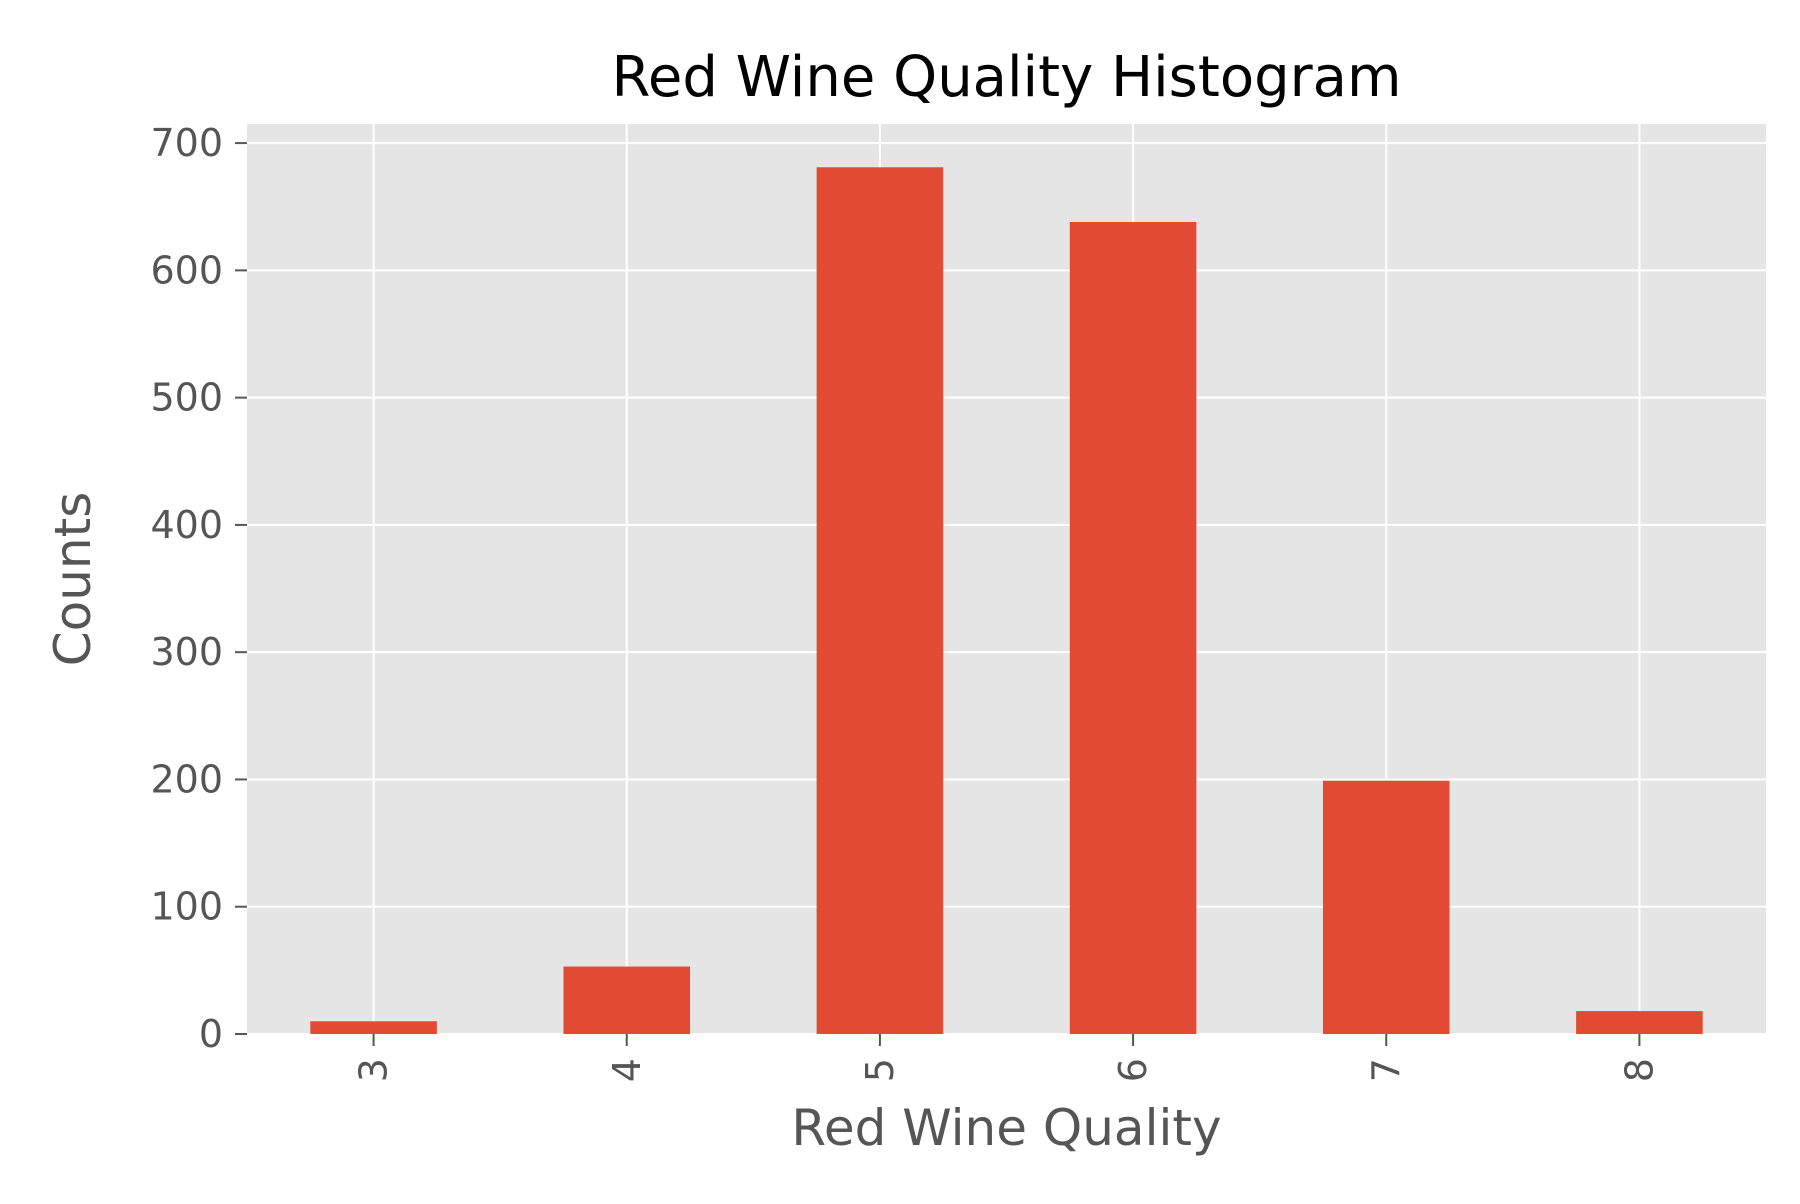  Describe the element at coordinates (186, 143) in the screenshot. I see `y-tick-label: 700` at that location.